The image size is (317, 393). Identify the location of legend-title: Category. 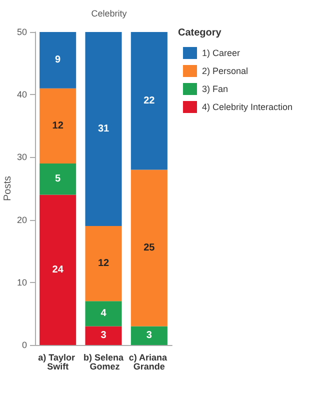
(200, 33).